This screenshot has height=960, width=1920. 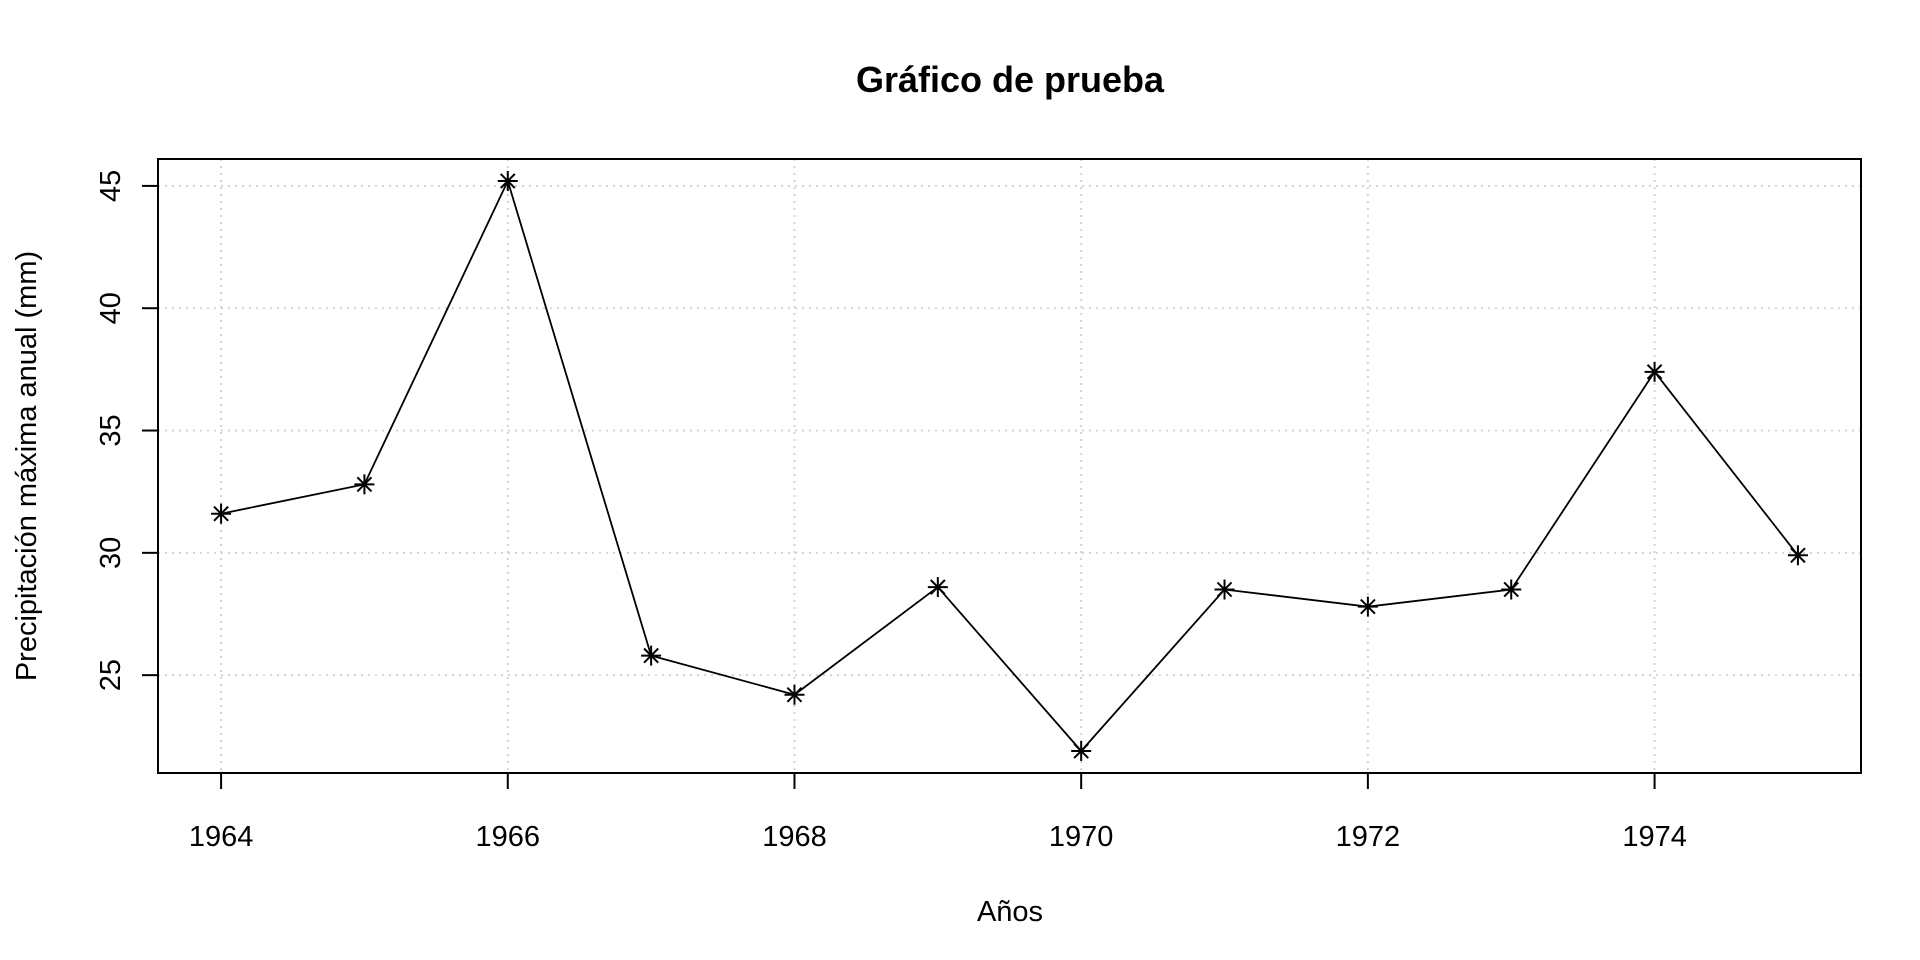 I want to click on x-axis-label: Años, so click(x=1010, y=912).